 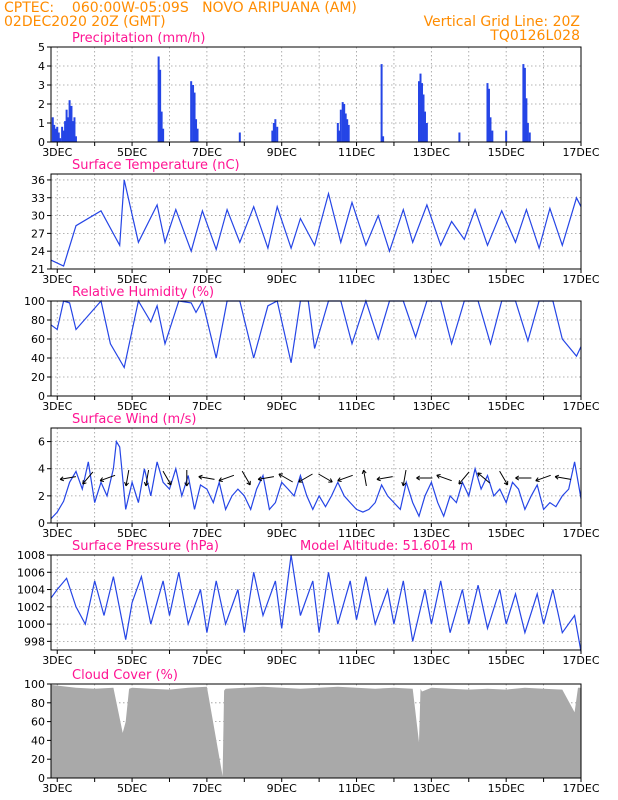 I want to click on panel-title: Surface Pressure (hPa), so click(x=145, y=546).